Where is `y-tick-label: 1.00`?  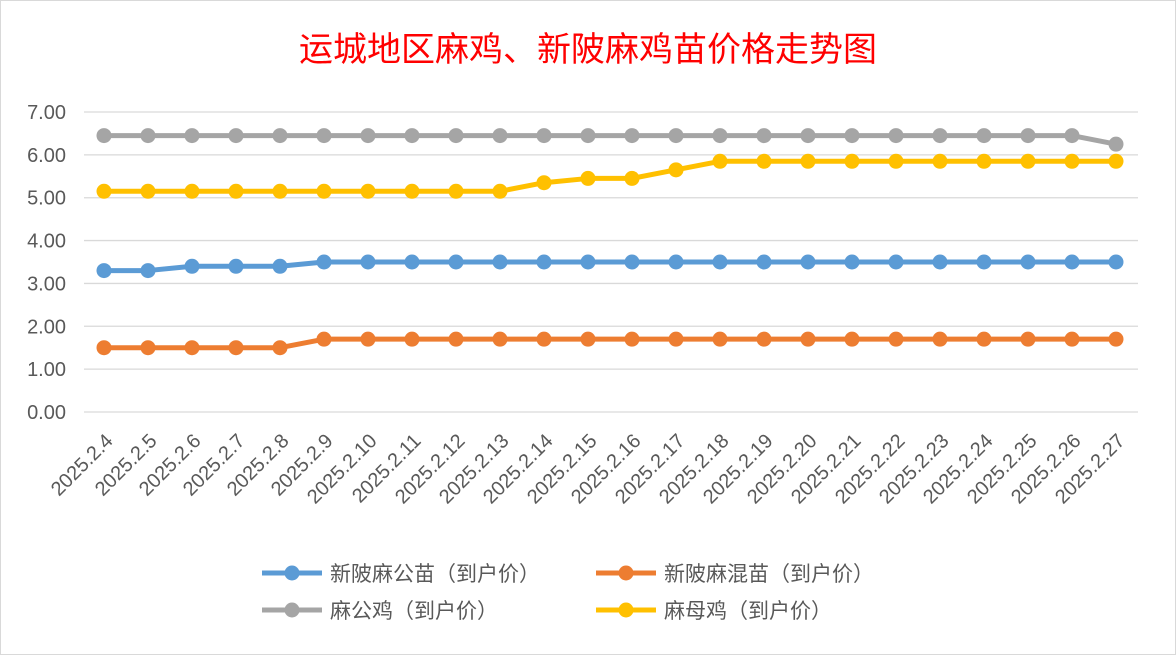 y-tick-label: 1.00 is located at coordinates (46, 370).